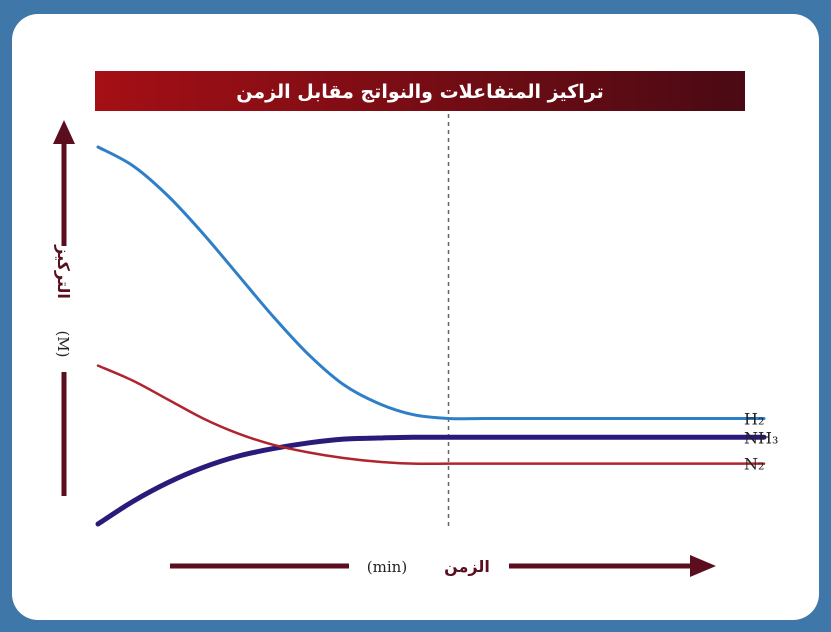  What do you see at coordinates (63, 300) in the screenshot?
I see `y-axis-label: التركيز (M)` at bounding box center [63, 300].